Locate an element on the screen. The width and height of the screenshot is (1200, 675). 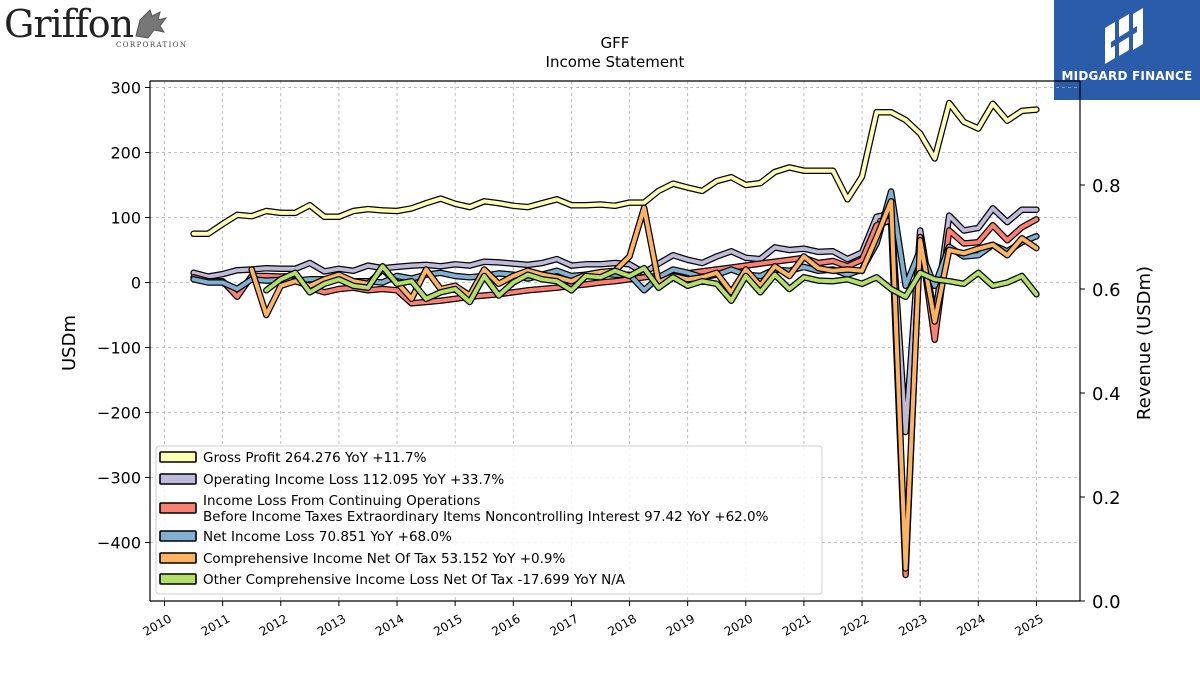
legend-label-netinc: Net Income Loss 70.851 YoY +68.0% is located at coordinates (327, 537).